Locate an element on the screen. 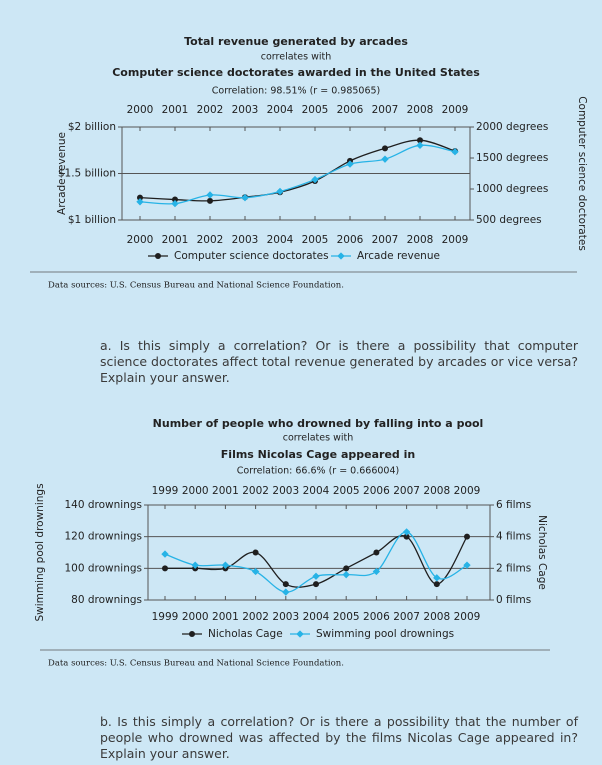  correlation: Correlation: 98.51% (r = 0.985065) is located at coordinates (296, 91).